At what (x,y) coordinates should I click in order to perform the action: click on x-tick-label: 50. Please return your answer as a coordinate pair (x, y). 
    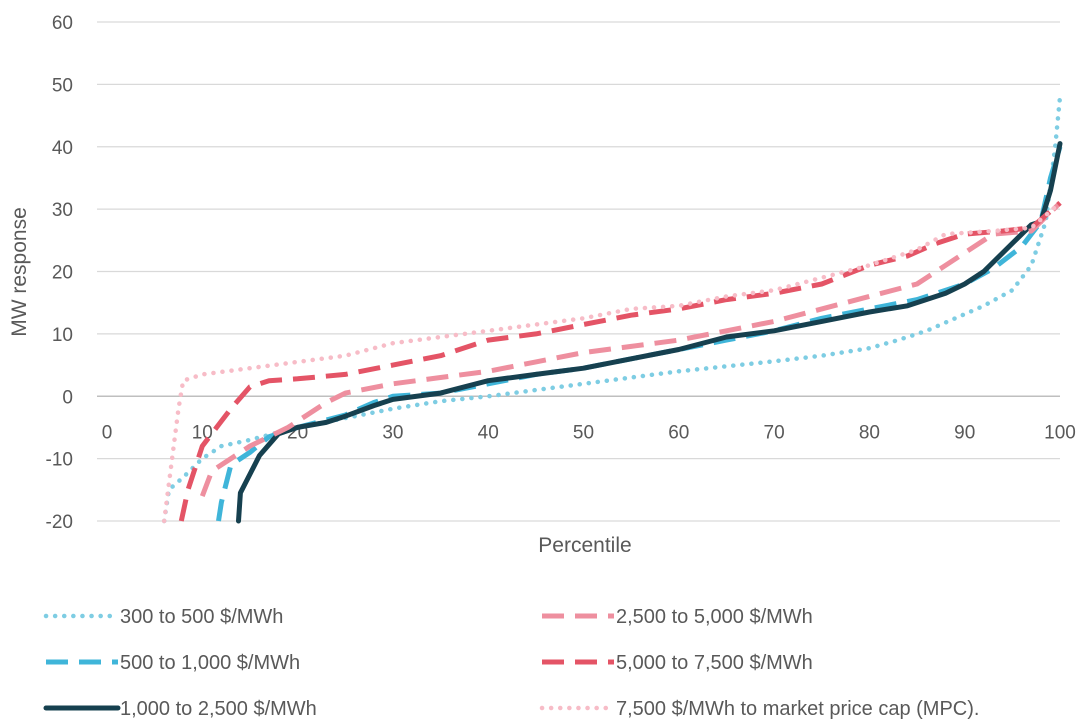
    Looking at the image, I should click on (583, 432).